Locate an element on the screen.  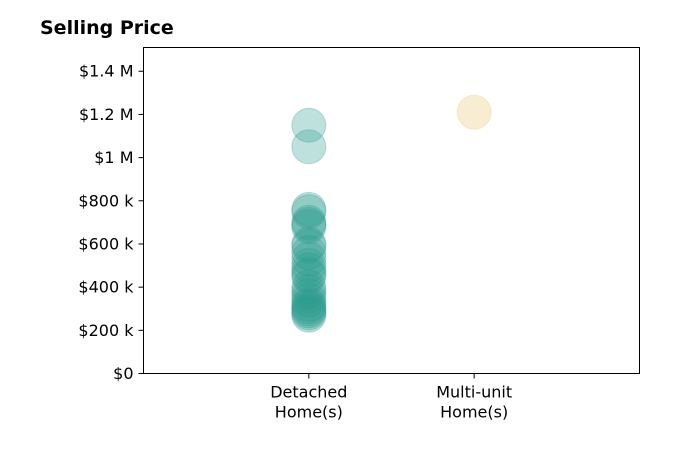
x-tick-label: Multi-unit Home(s) is located at coordinates (474, 402).